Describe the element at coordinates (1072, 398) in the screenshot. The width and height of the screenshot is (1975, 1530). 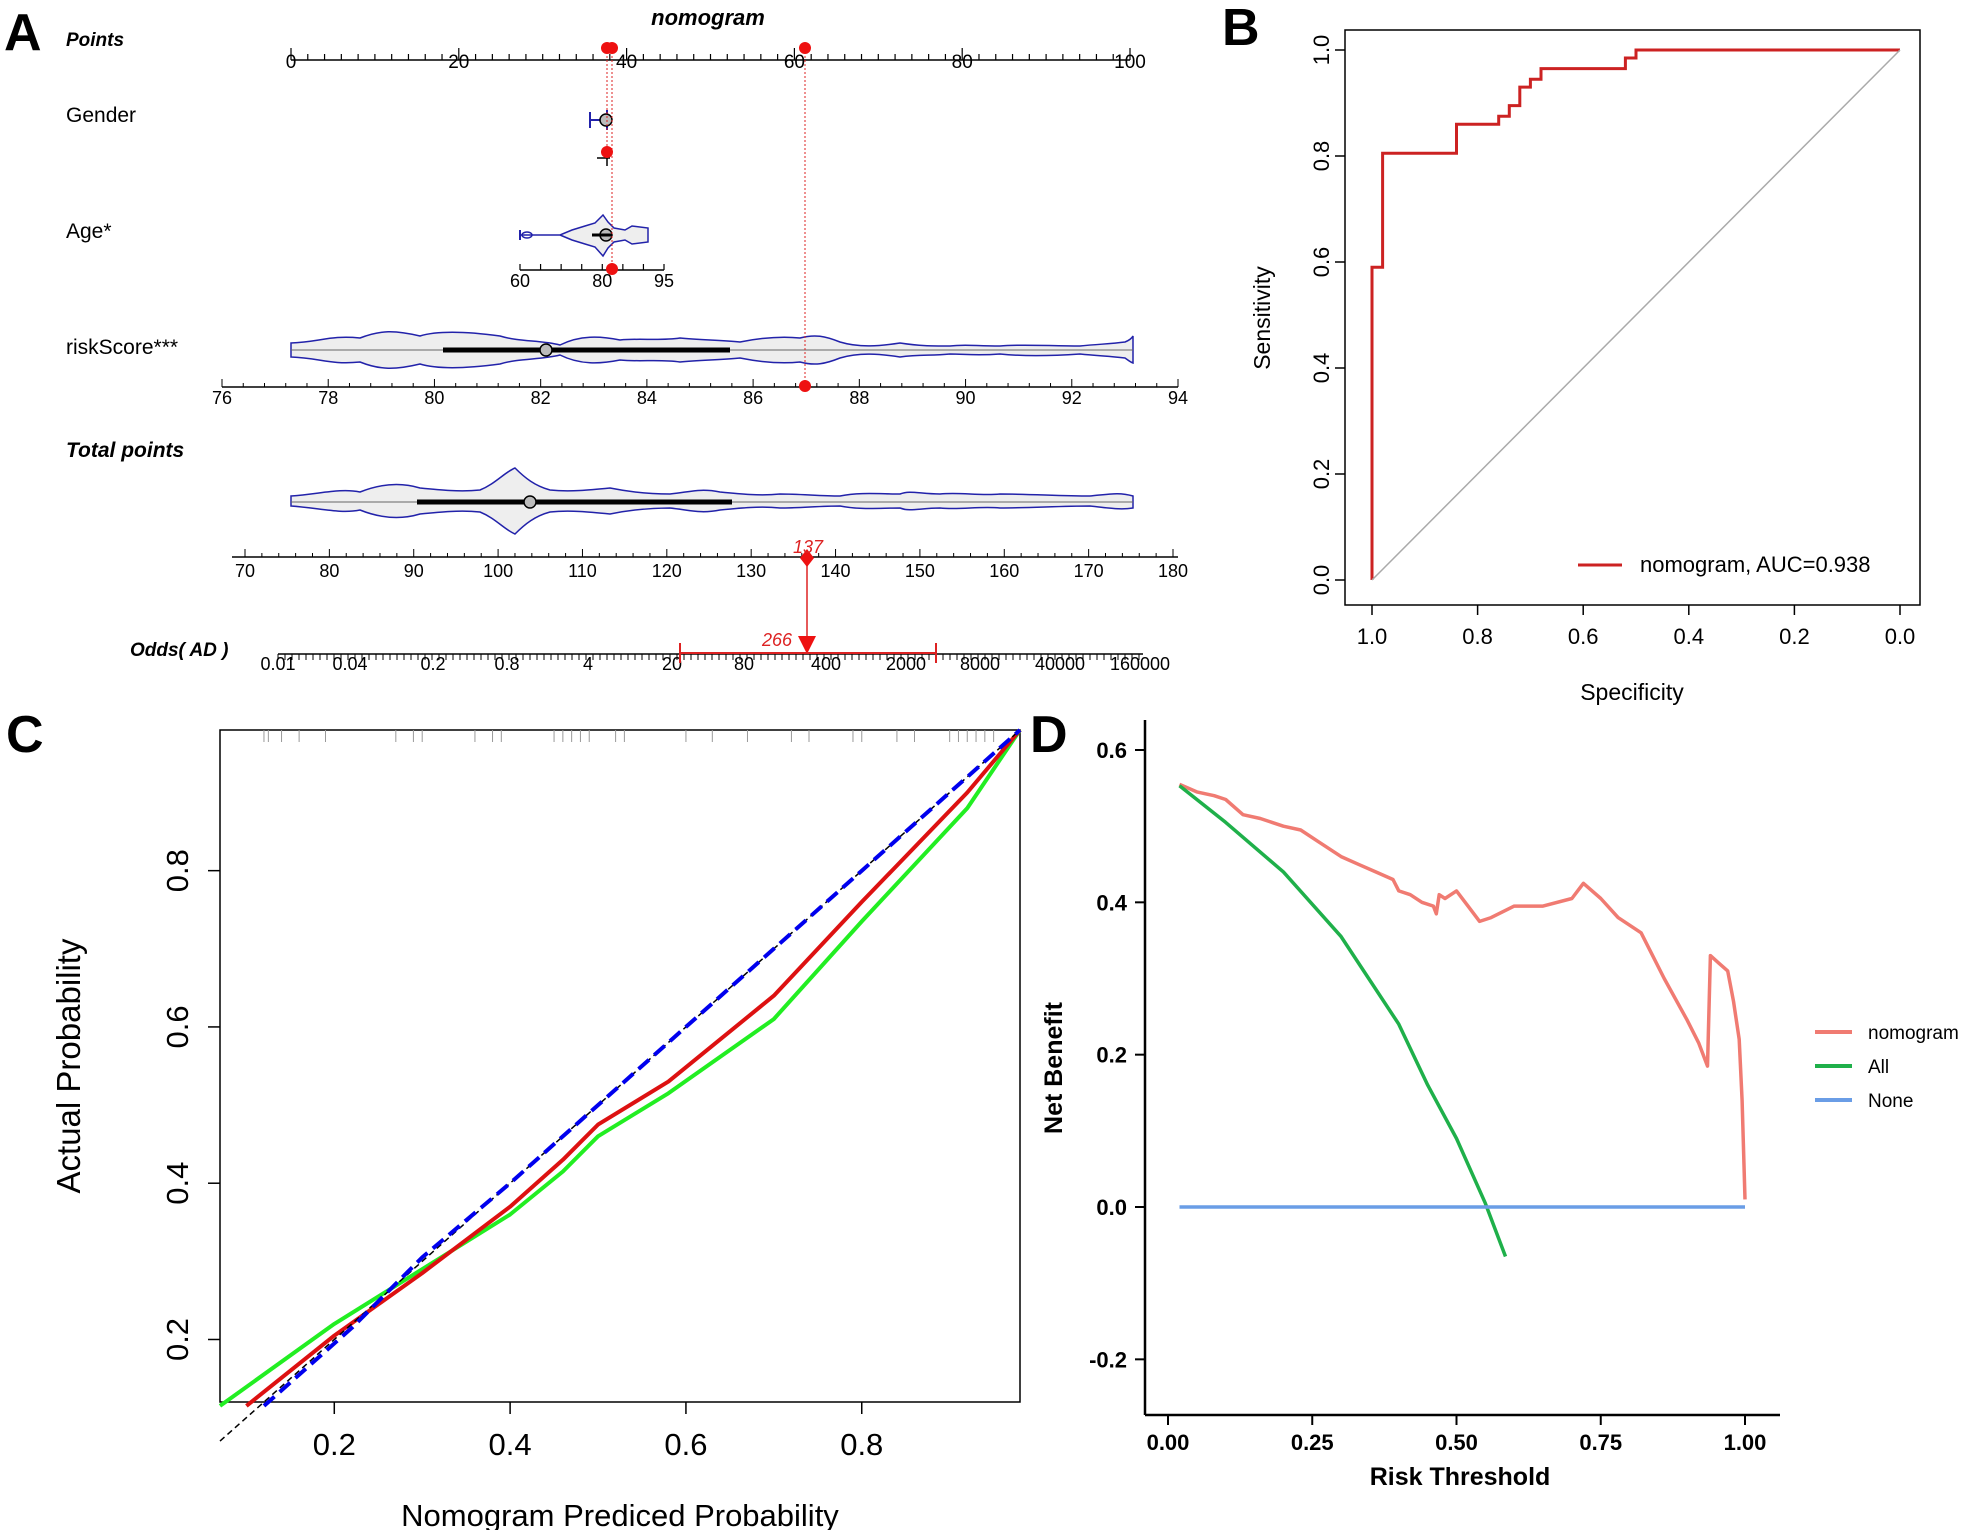
I see `riskscore-tick-label: 92` at that location.